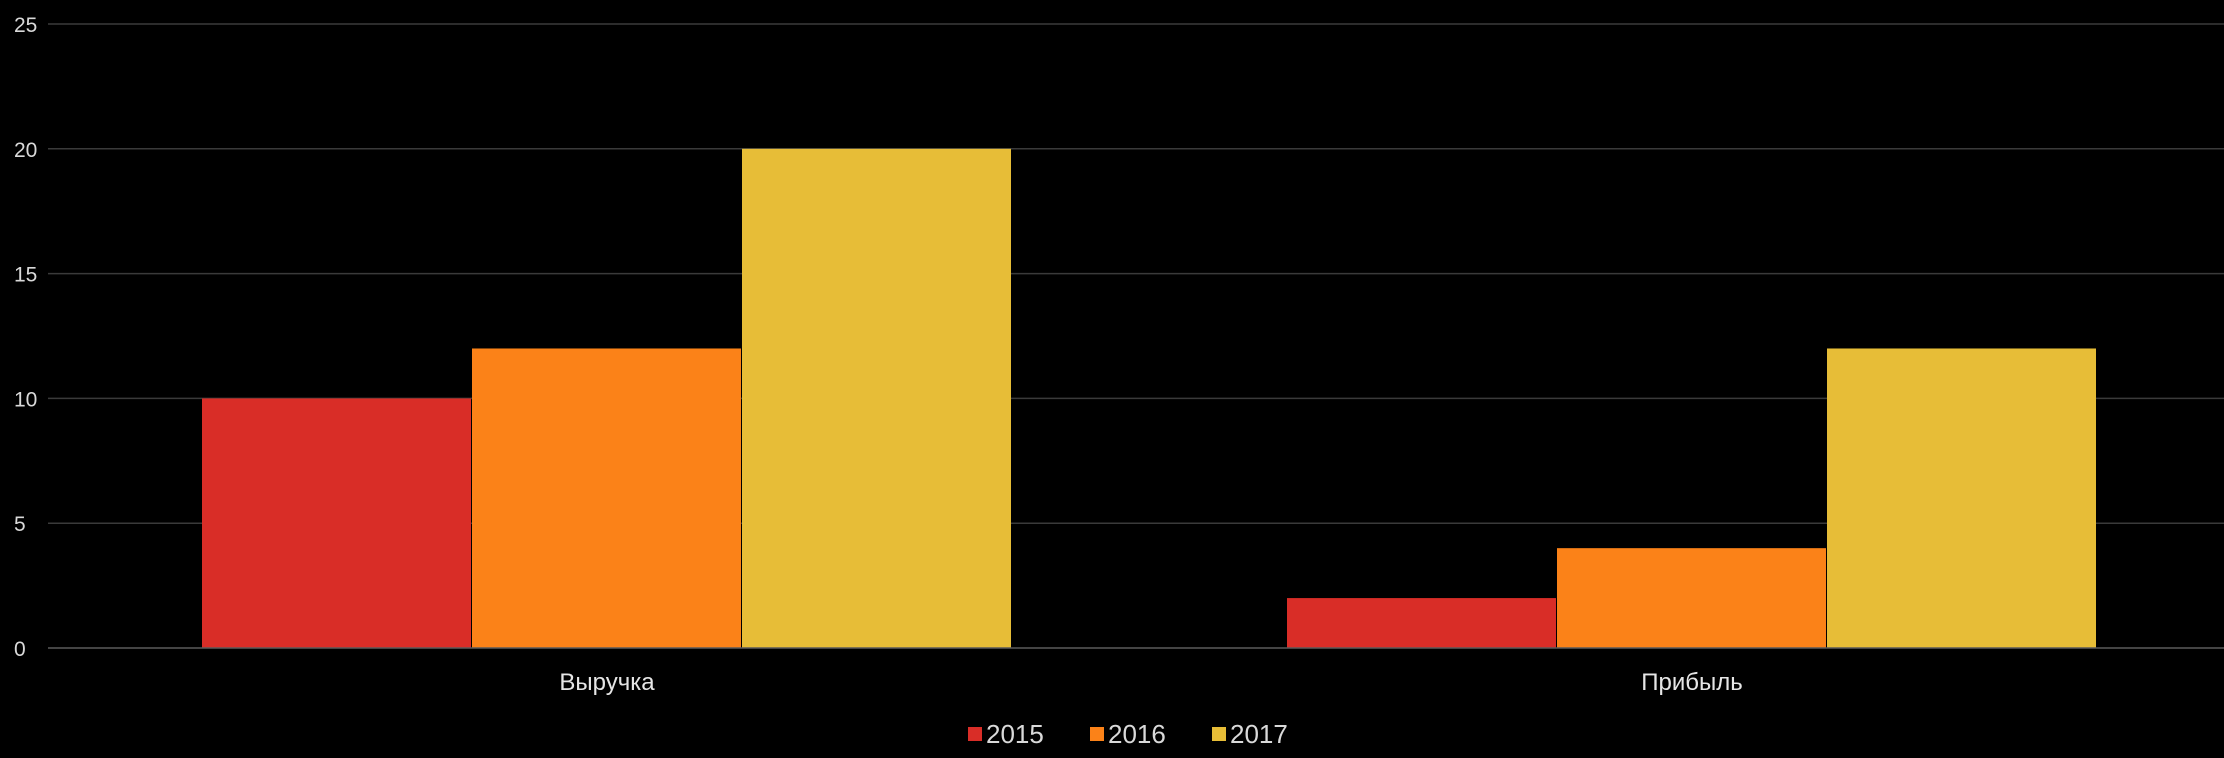 Image resolution: width=2224 pixels, height=758 pixels. Describe the element at coordinates (607, 682) in the screenshot. I see `x-category-label: Выручка` at that location.